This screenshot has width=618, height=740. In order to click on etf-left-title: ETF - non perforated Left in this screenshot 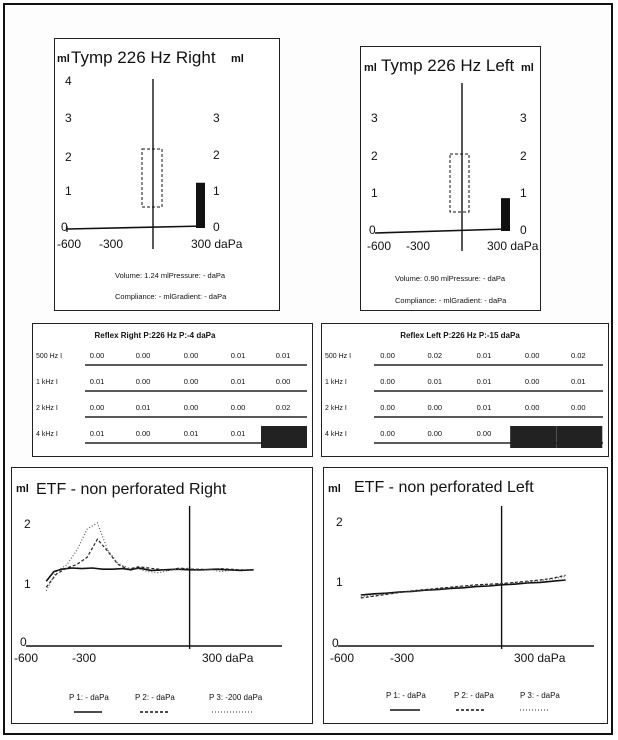, I will do `click(444, 487)`.